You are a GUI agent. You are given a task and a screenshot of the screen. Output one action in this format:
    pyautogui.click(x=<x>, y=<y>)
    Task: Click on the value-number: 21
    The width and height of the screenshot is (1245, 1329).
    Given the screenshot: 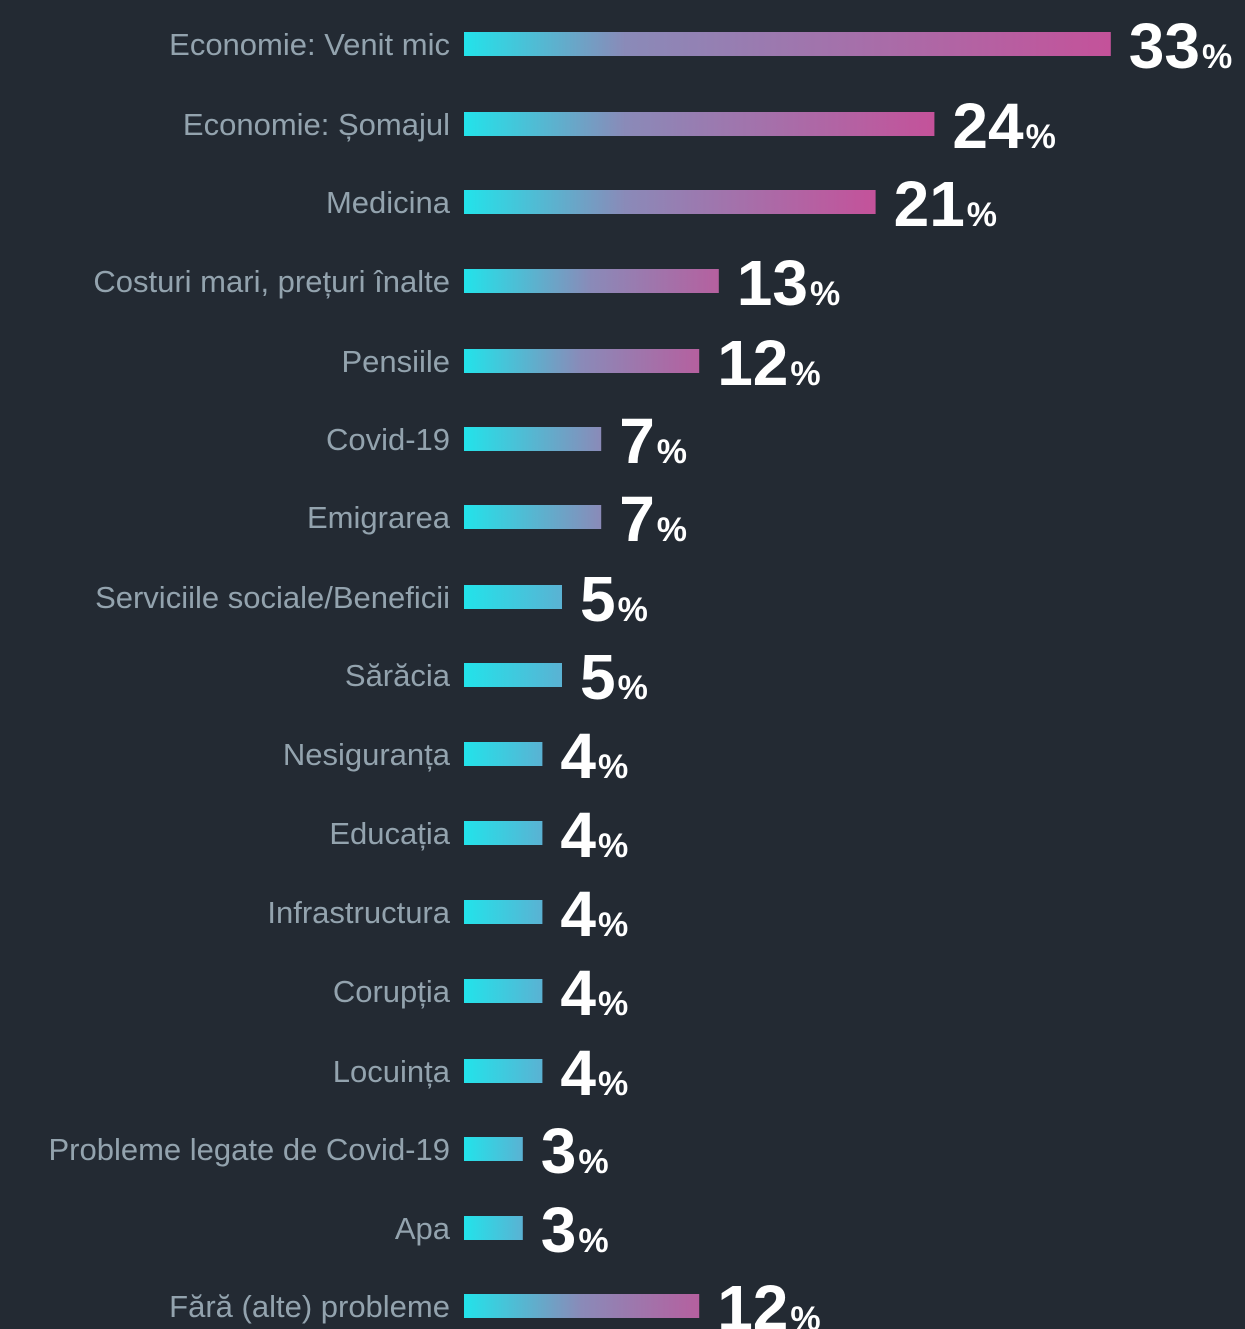 What is the action you would take?
    pyautogui.click(x=929, y=204)
    